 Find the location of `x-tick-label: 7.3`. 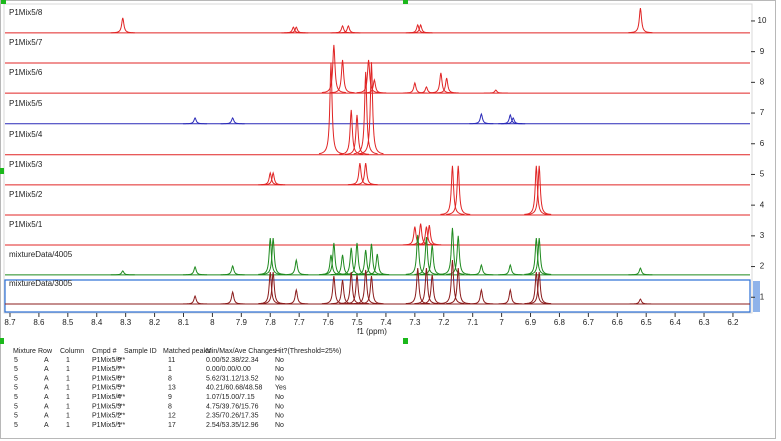

x-tick-label: 7.3 is located at coordinates (415, 322).